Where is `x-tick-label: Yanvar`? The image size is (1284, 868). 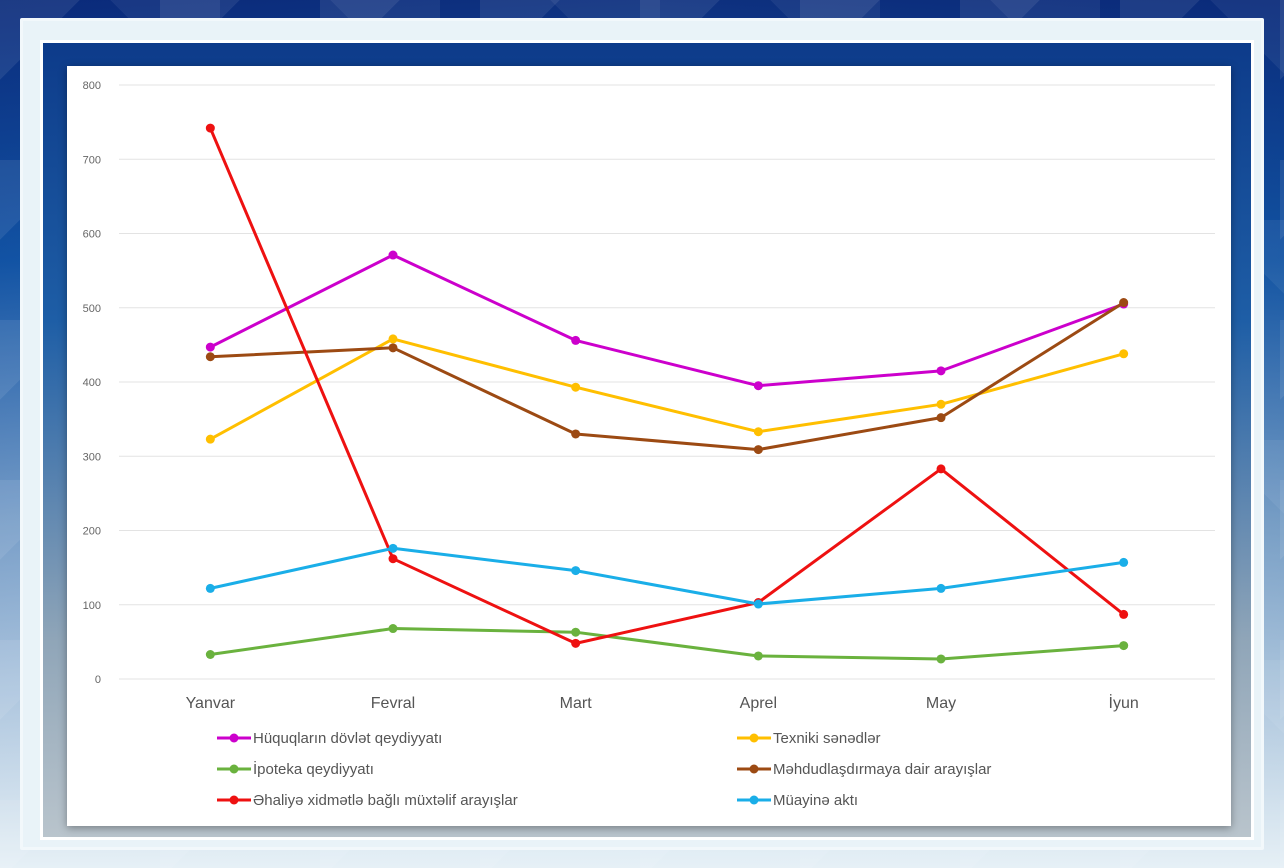 x-tick-label: Yanvar is located at coordinates (211, 703).